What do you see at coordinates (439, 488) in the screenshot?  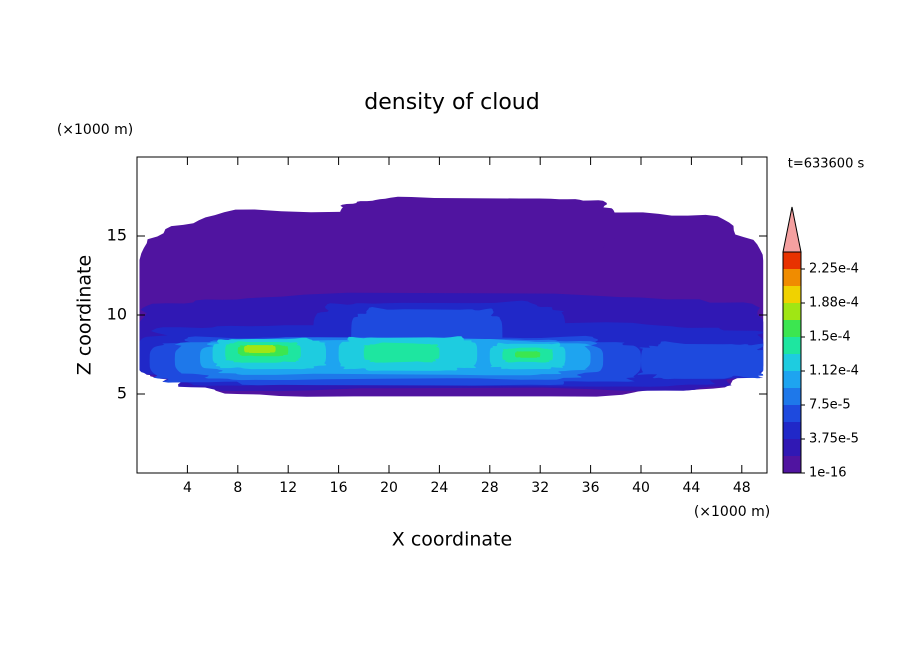 I see `x-tick-label: 24` at bounding box center [439, 488].